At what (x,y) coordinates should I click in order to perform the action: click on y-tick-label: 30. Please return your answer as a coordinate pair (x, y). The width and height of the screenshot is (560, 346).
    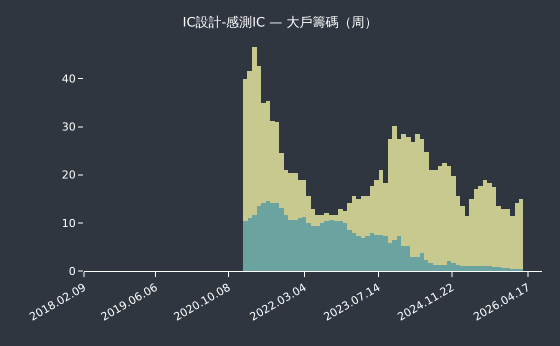
    Looking at the image, I should click on (69, 127).